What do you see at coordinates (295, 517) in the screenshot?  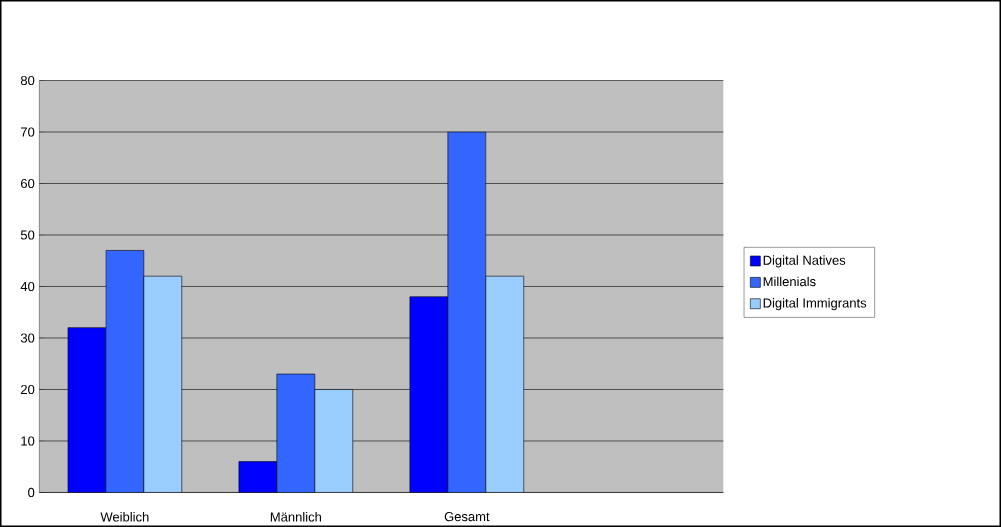 I see `x-tick-label: Männlich` at bounding box center [295, 517].